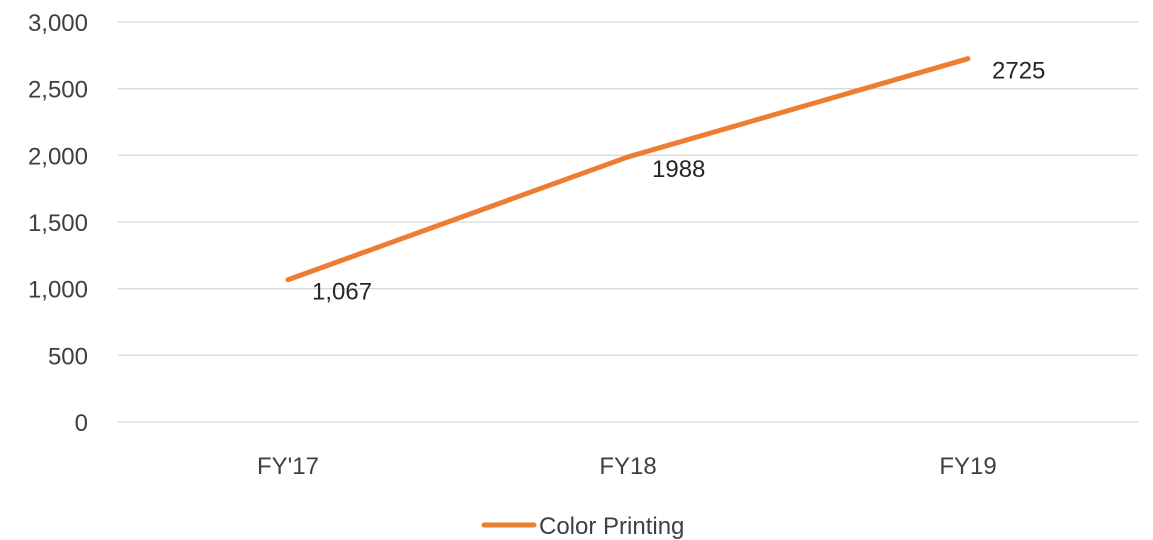 The image size is (1153, 540). What do you see at coordinates (611, 526) in the screenshot?
I see `legend-label: Color Printing` at bounding box center [611, 526].